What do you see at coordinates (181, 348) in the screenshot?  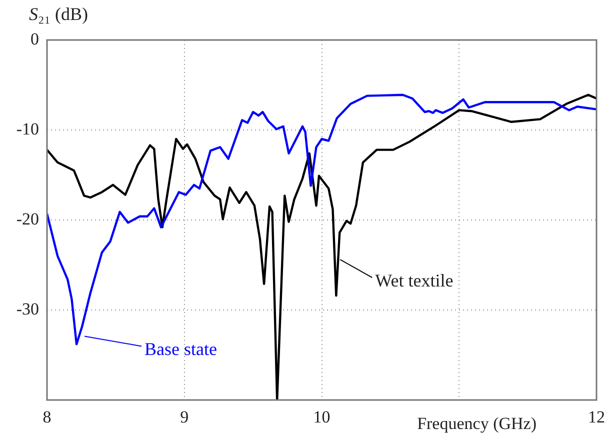 I see `legend-label: Base state` at bounding box center [181, 348].